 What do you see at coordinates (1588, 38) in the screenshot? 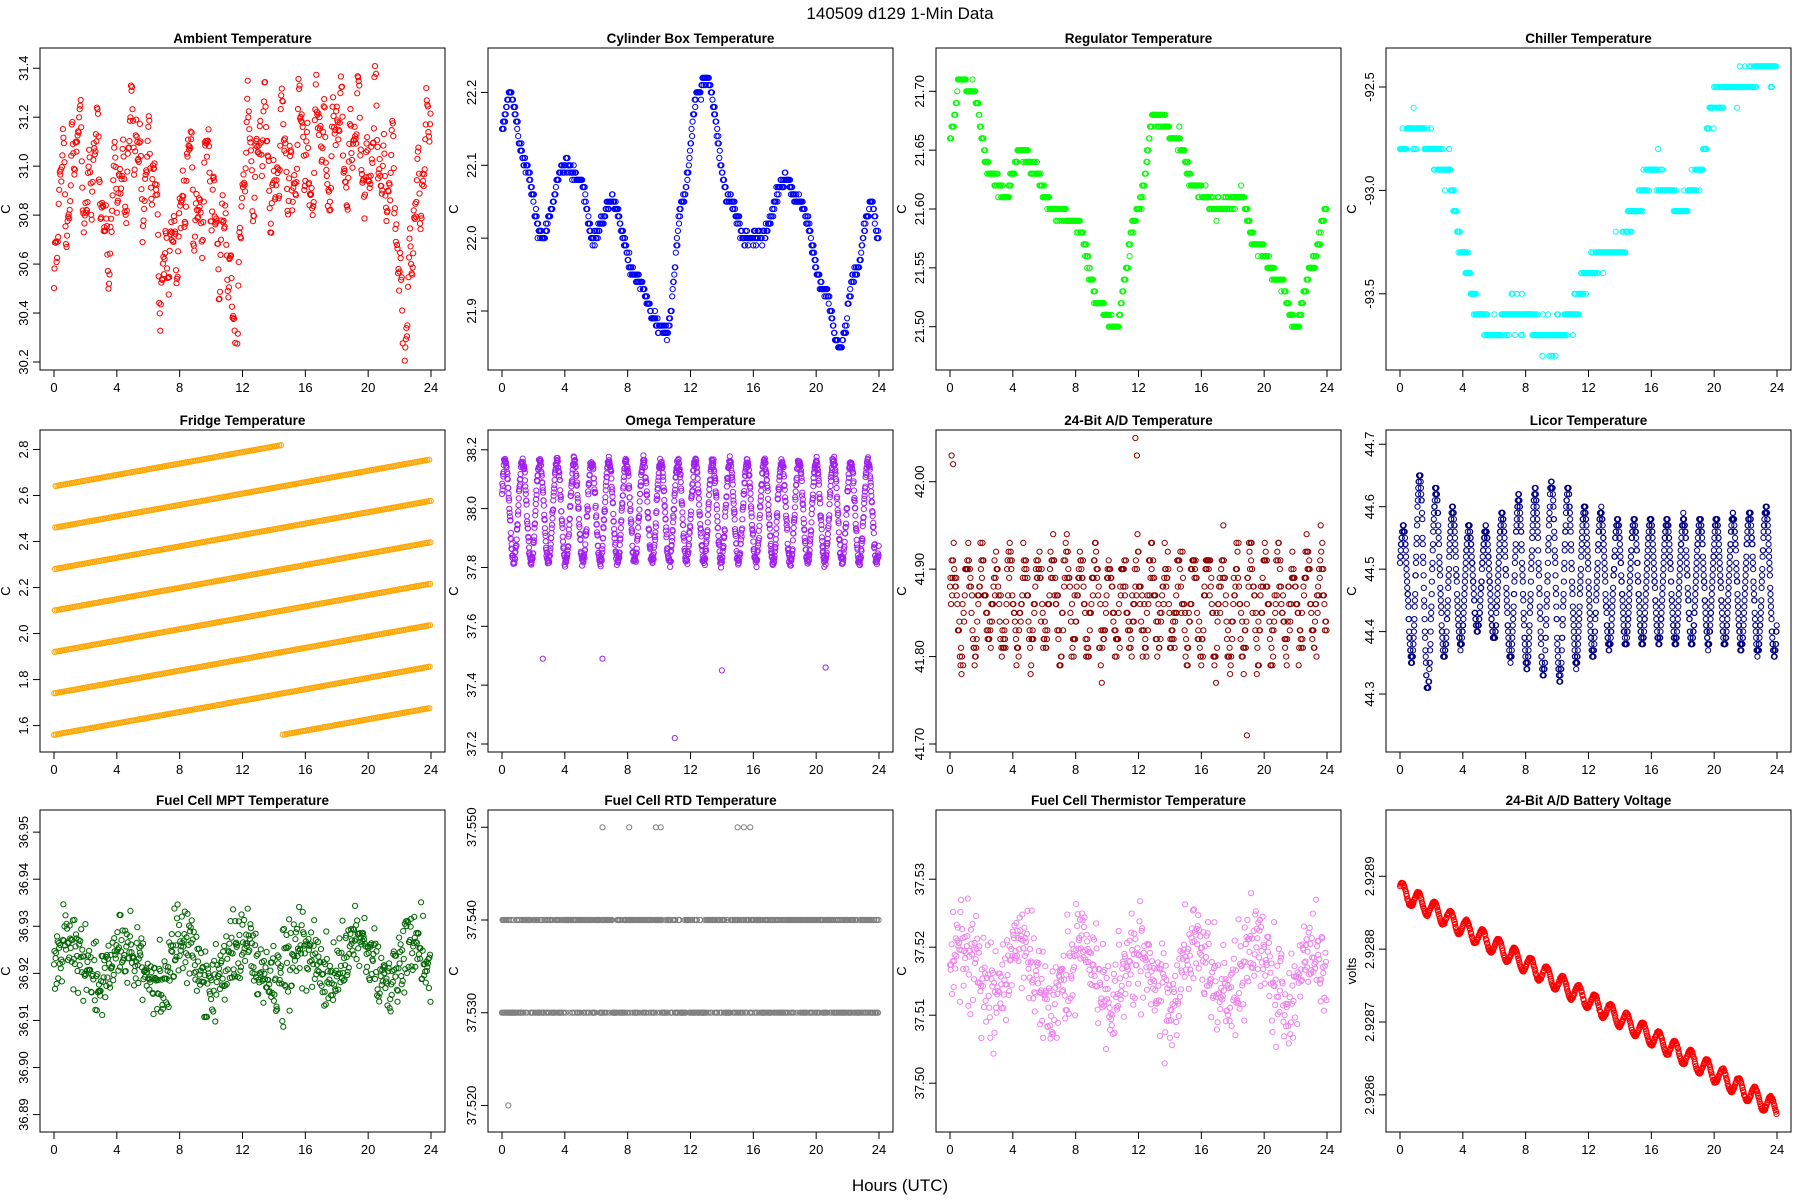
I see `panel-title: Chiller Temperature` at bounding box center [1588, 38].